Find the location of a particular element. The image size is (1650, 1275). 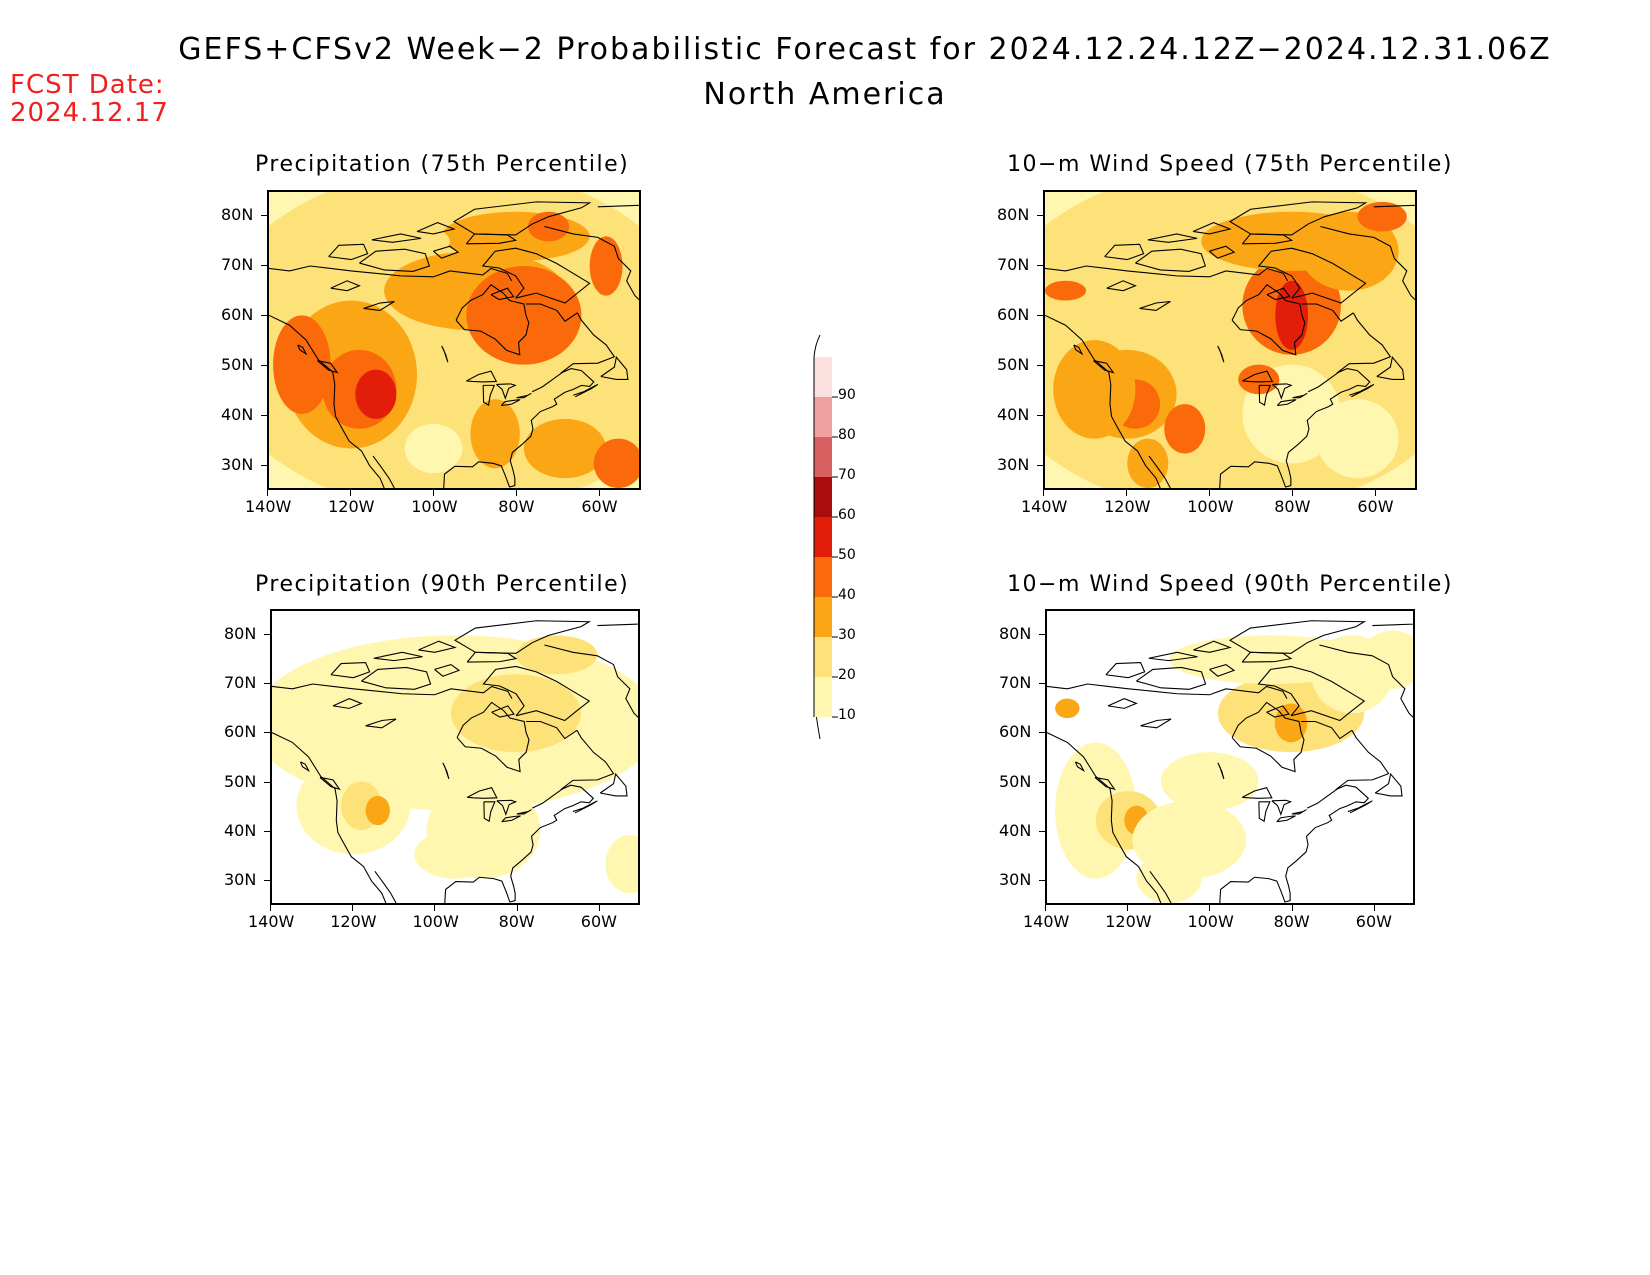

fcst-date-value: 2024.12.17 is located at coordinates (89, 113).